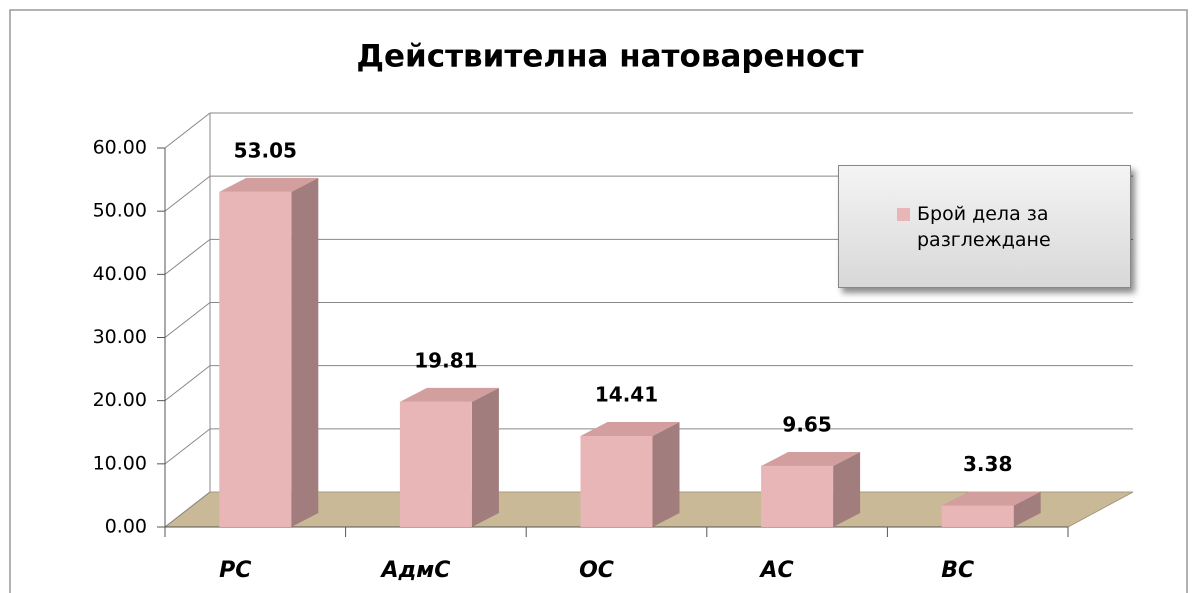  Describe the element at coordinates (445, 360) in the screenshot. I see `data-label: 19.81` at that location.